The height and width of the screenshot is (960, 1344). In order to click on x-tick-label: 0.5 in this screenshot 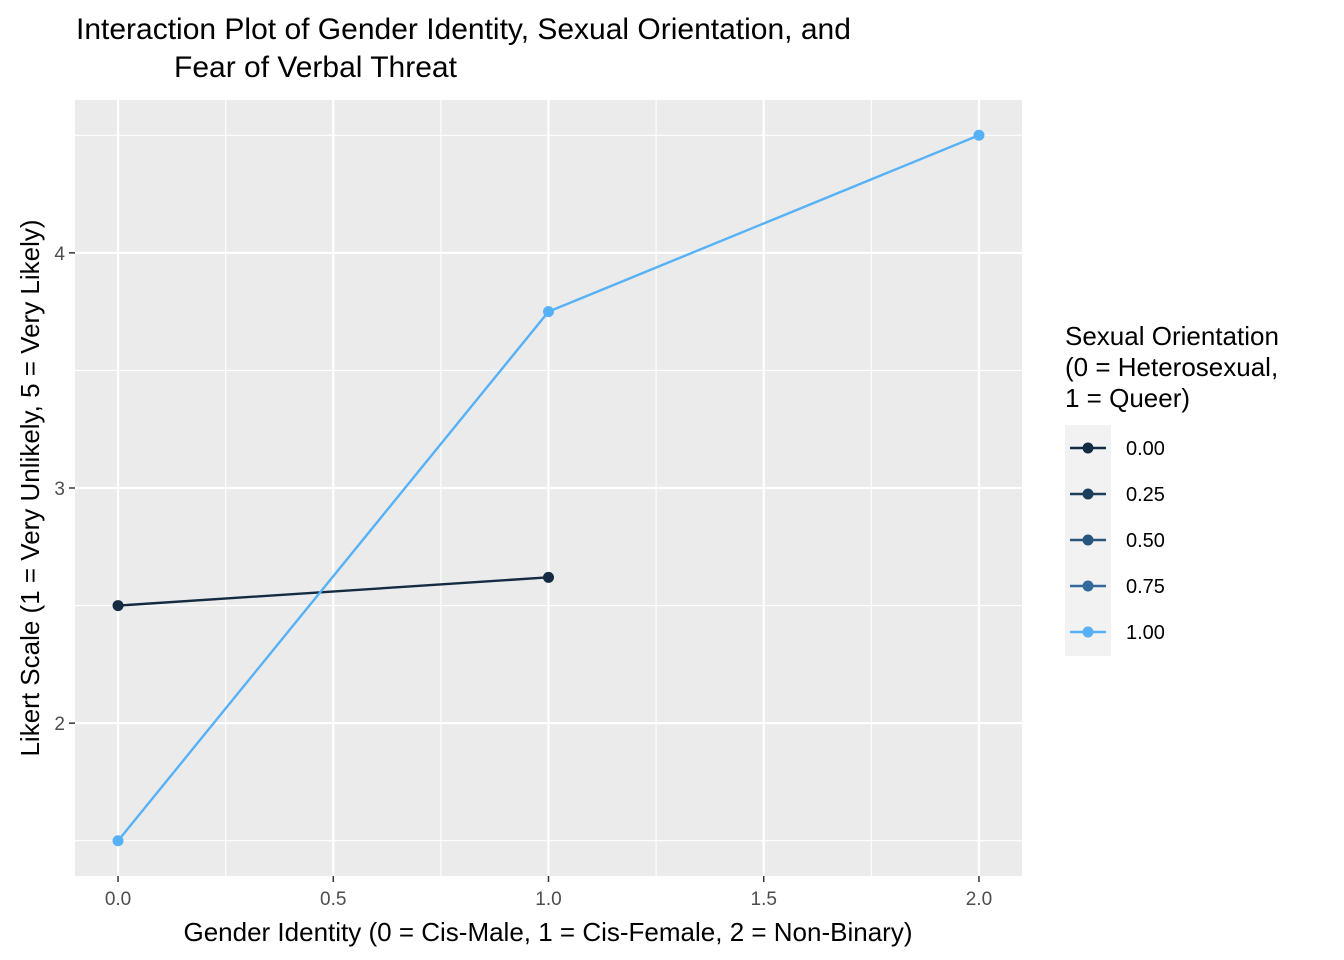, I will do `click(333, 899)`.